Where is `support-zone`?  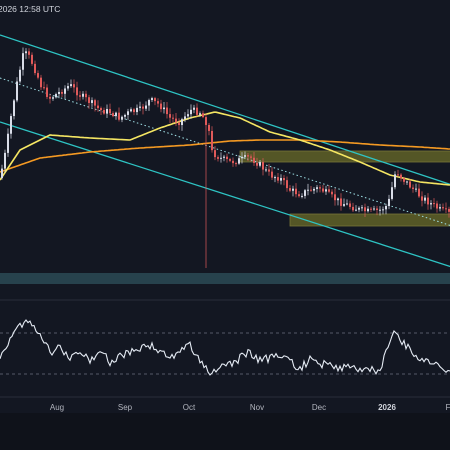 support-zone is located at coordinates (369, 220).